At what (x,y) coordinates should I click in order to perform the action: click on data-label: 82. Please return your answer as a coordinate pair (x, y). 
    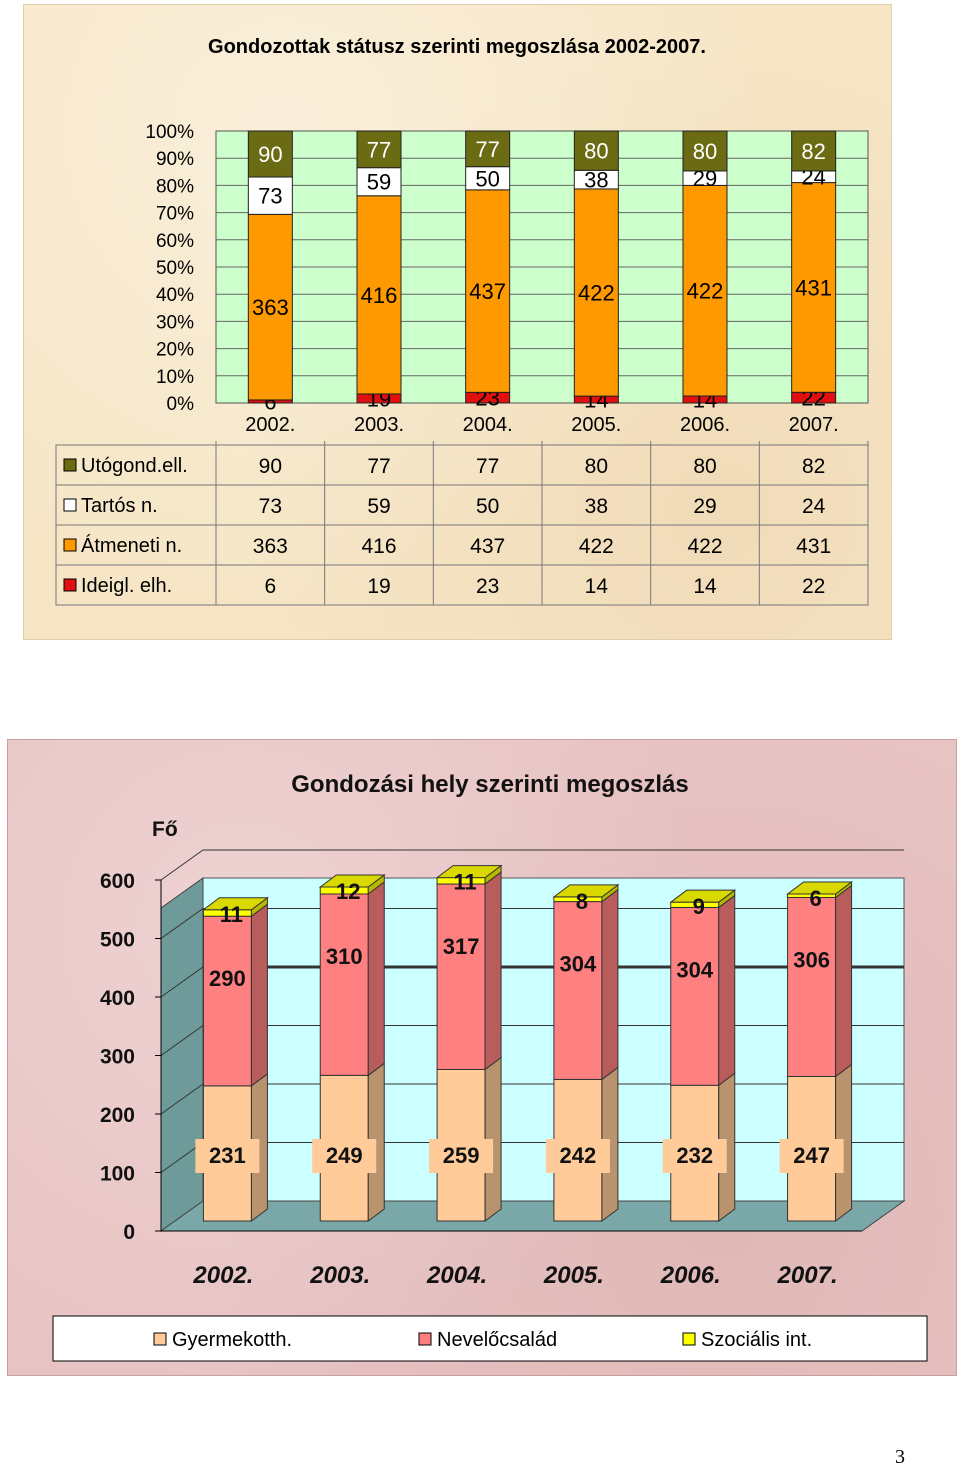
    Looking at the image, I should click on (813, 151).